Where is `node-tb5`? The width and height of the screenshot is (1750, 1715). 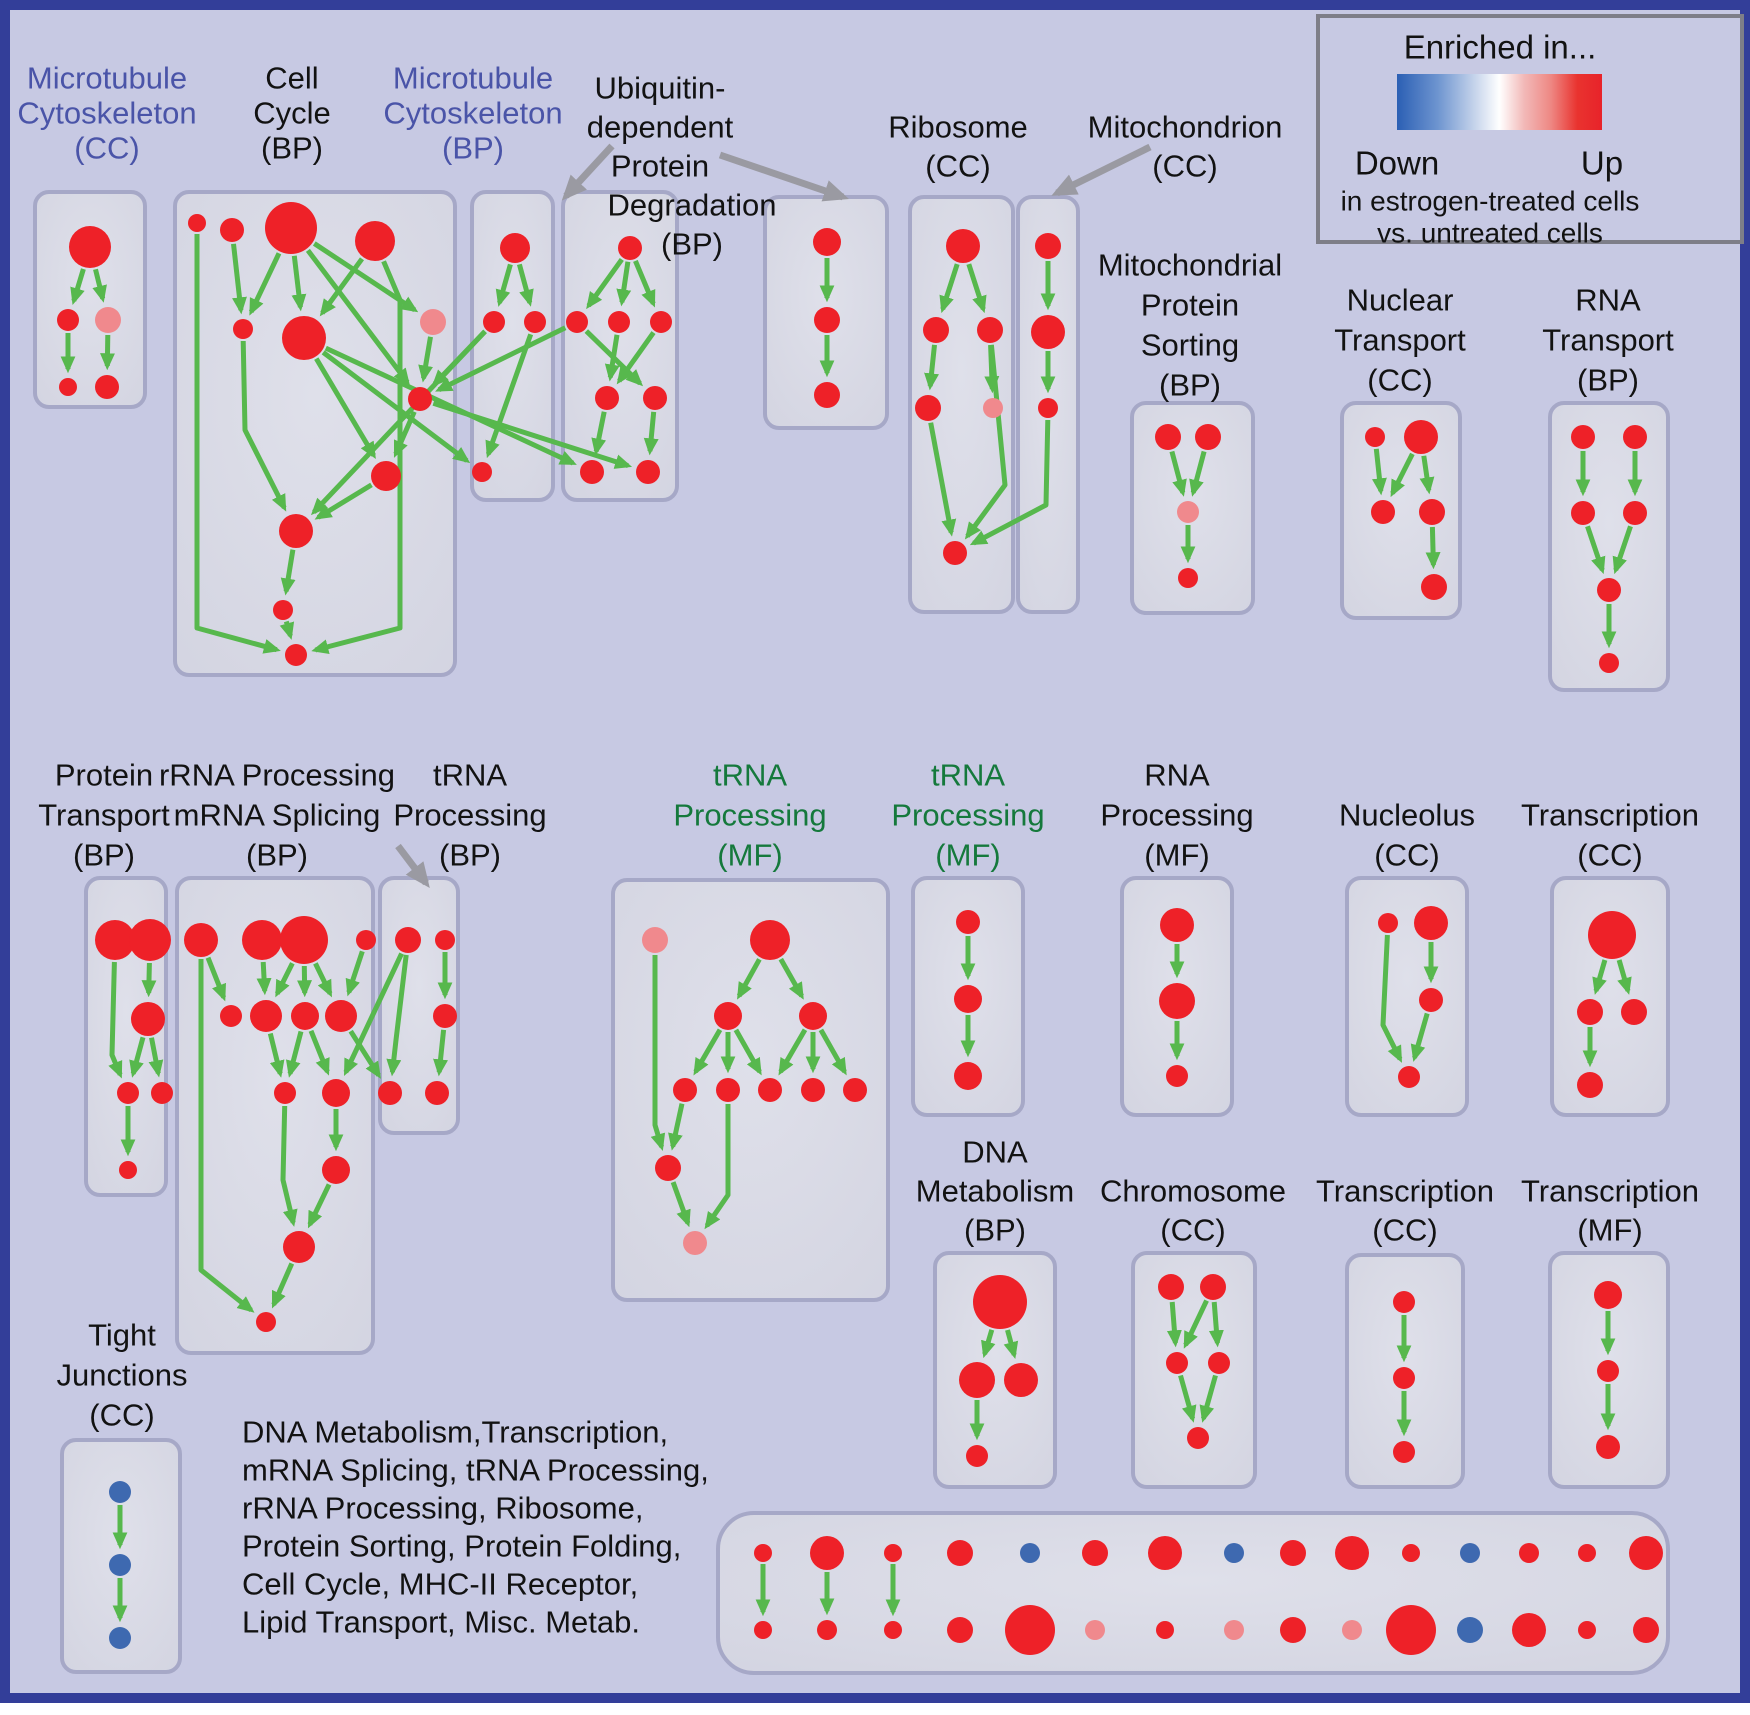
node-tb5 is located at coordinates (437, 1093).